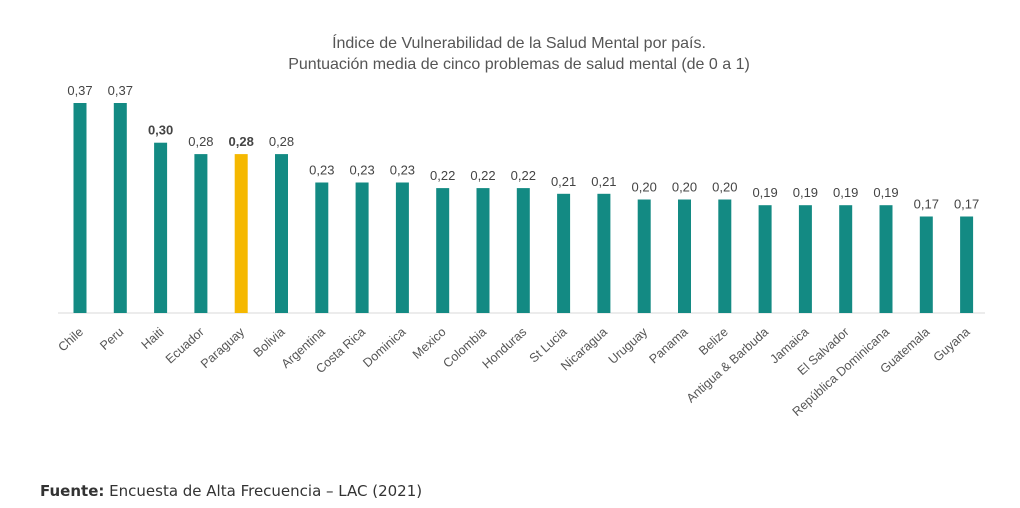  What do you see at coordinates (70, 339) in the screenshot?
I see `category-label: Chile` at bounding box center [70, 339].